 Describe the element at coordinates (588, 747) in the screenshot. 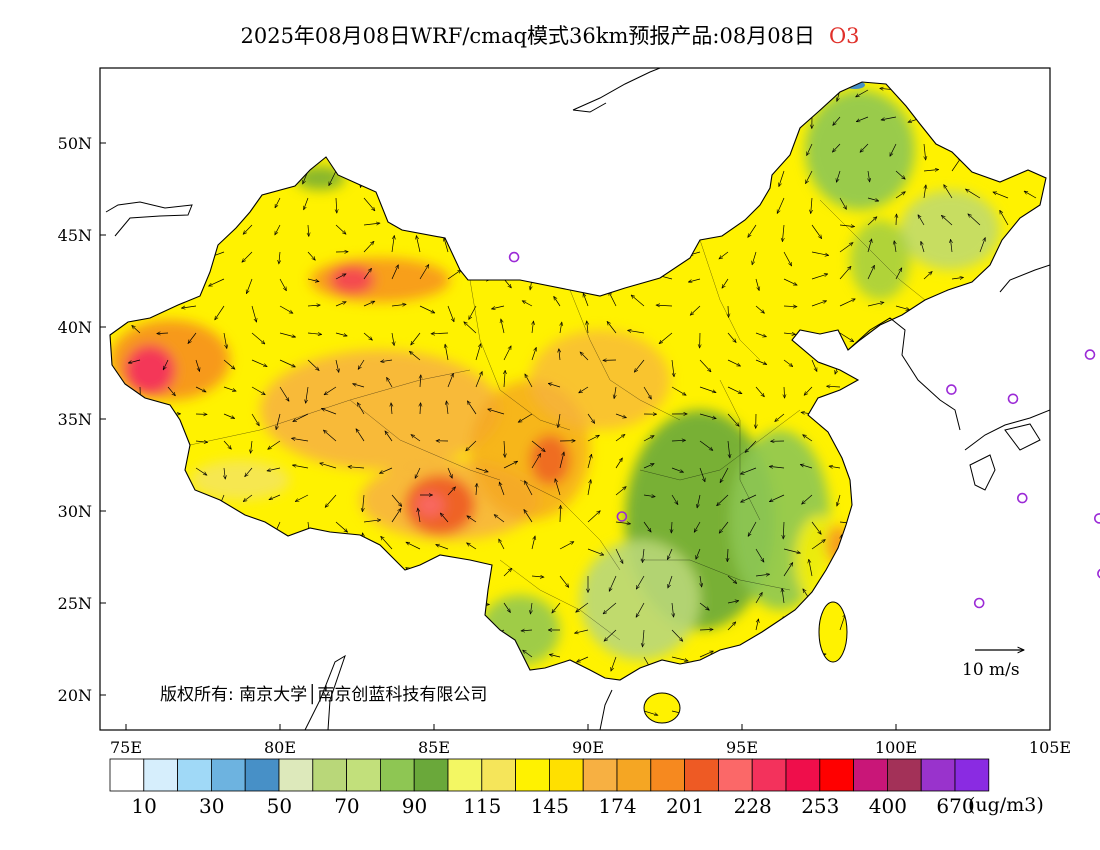

I see `lon-tick-label: 90E` at that location.